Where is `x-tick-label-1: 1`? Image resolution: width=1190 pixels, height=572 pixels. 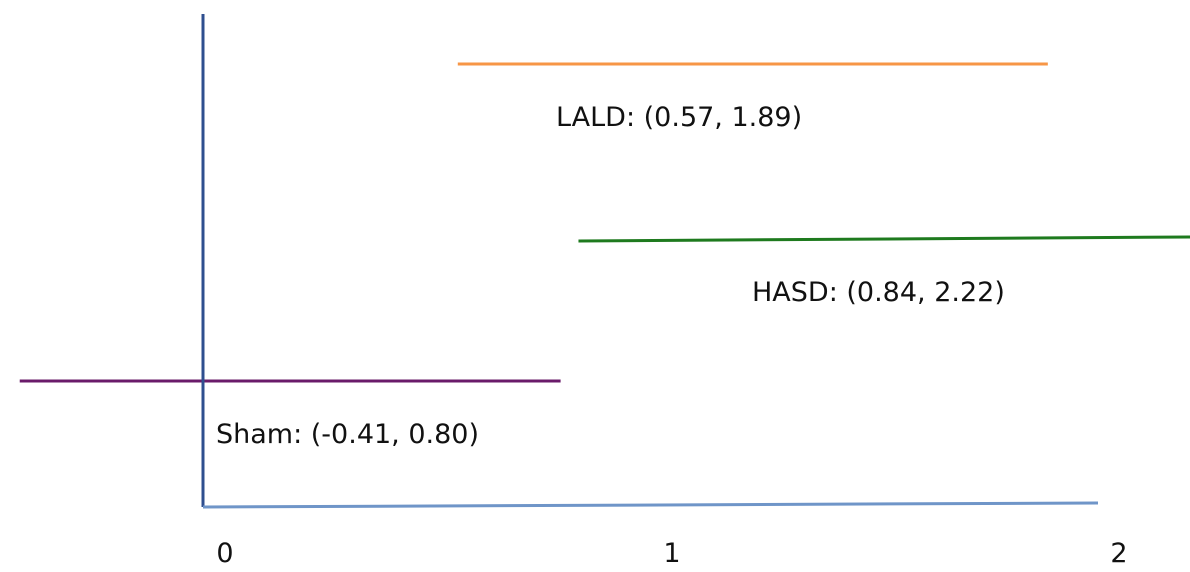
x-tick-label-1: 1 is located at coordinates (671, 553).